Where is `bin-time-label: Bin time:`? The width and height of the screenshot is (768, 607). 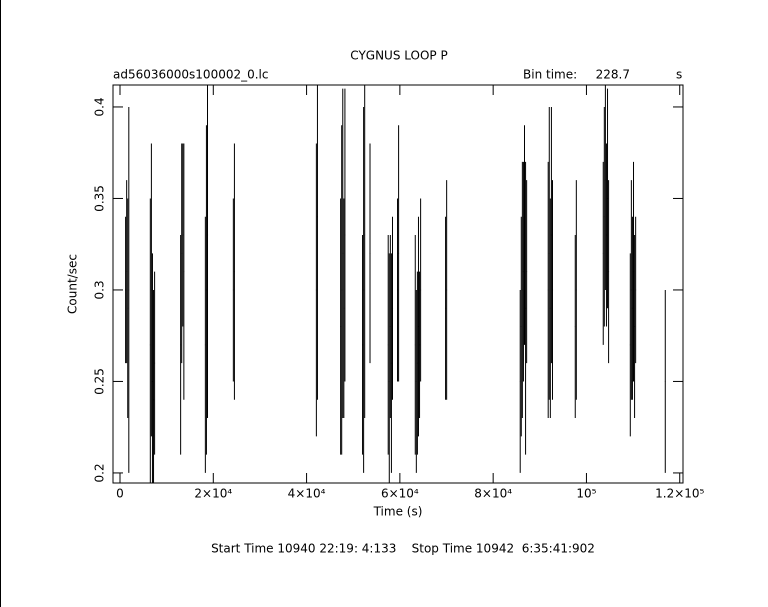 bin-time-label: Bin time: is located at coordinates (550, 75).